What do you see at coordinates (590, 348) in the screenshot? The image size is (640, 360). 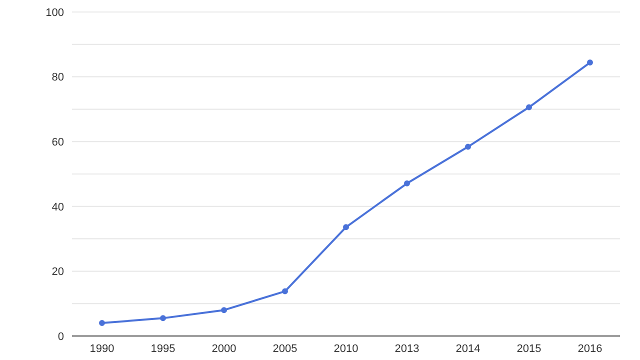 I see `x-tick-label: 2016` at bounding box center [590, 348].